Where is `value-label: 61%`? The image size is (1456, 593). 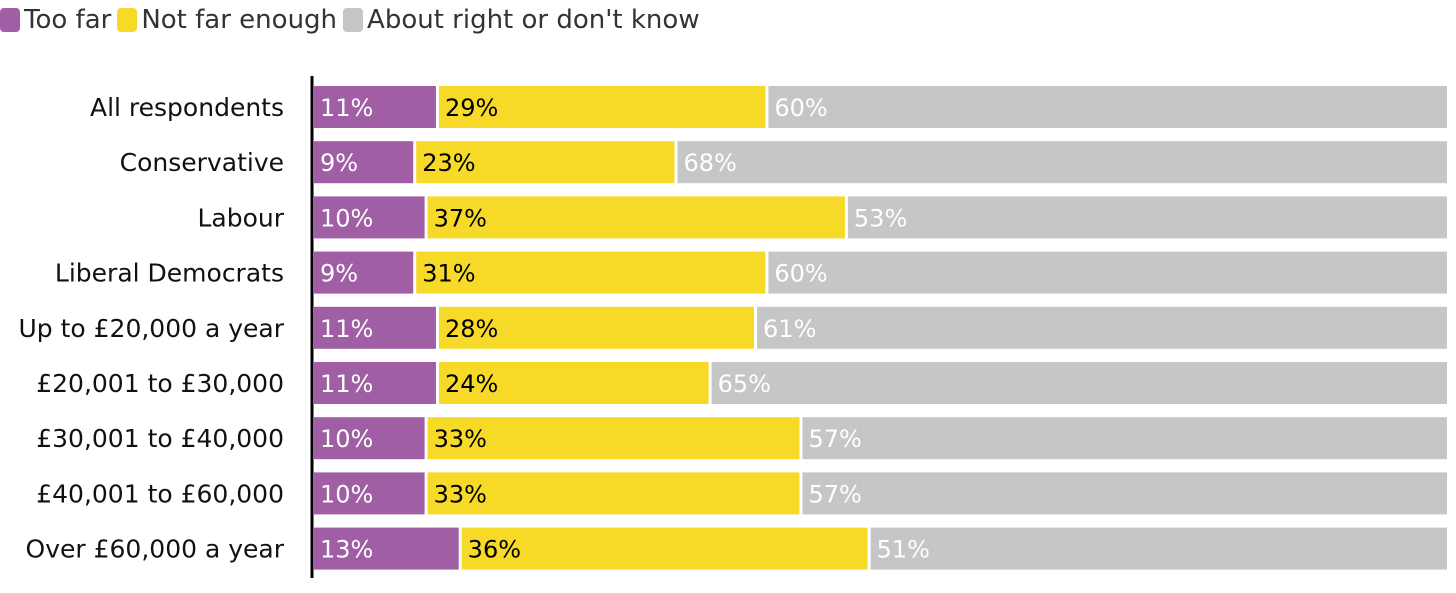
value-label: 61% is located at coordinates (789, 329).